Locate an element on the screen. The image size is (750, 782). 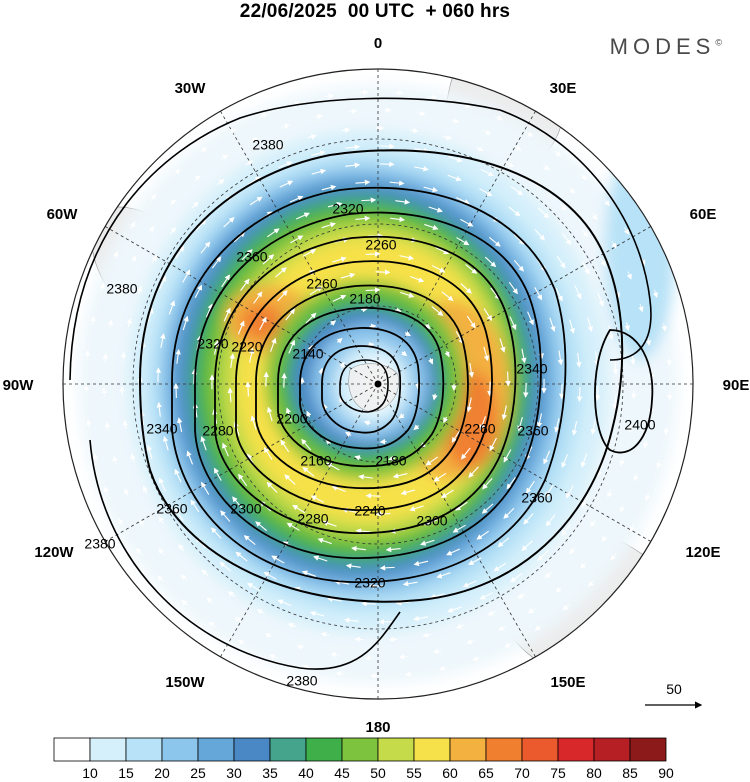
contour-label: 2180 is located at coordinates (390, 461).